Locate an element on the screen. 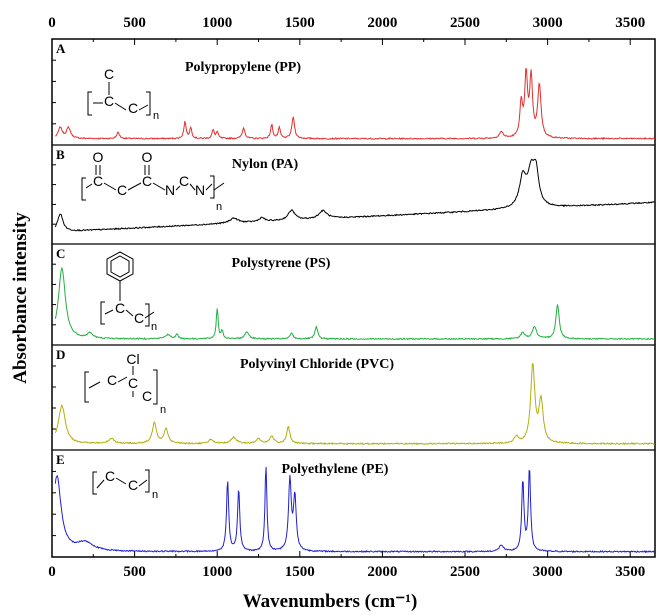 The width and height of the screenshot is (660, 615). pa-atom-c-2: C is located at coordinates (122, 190).